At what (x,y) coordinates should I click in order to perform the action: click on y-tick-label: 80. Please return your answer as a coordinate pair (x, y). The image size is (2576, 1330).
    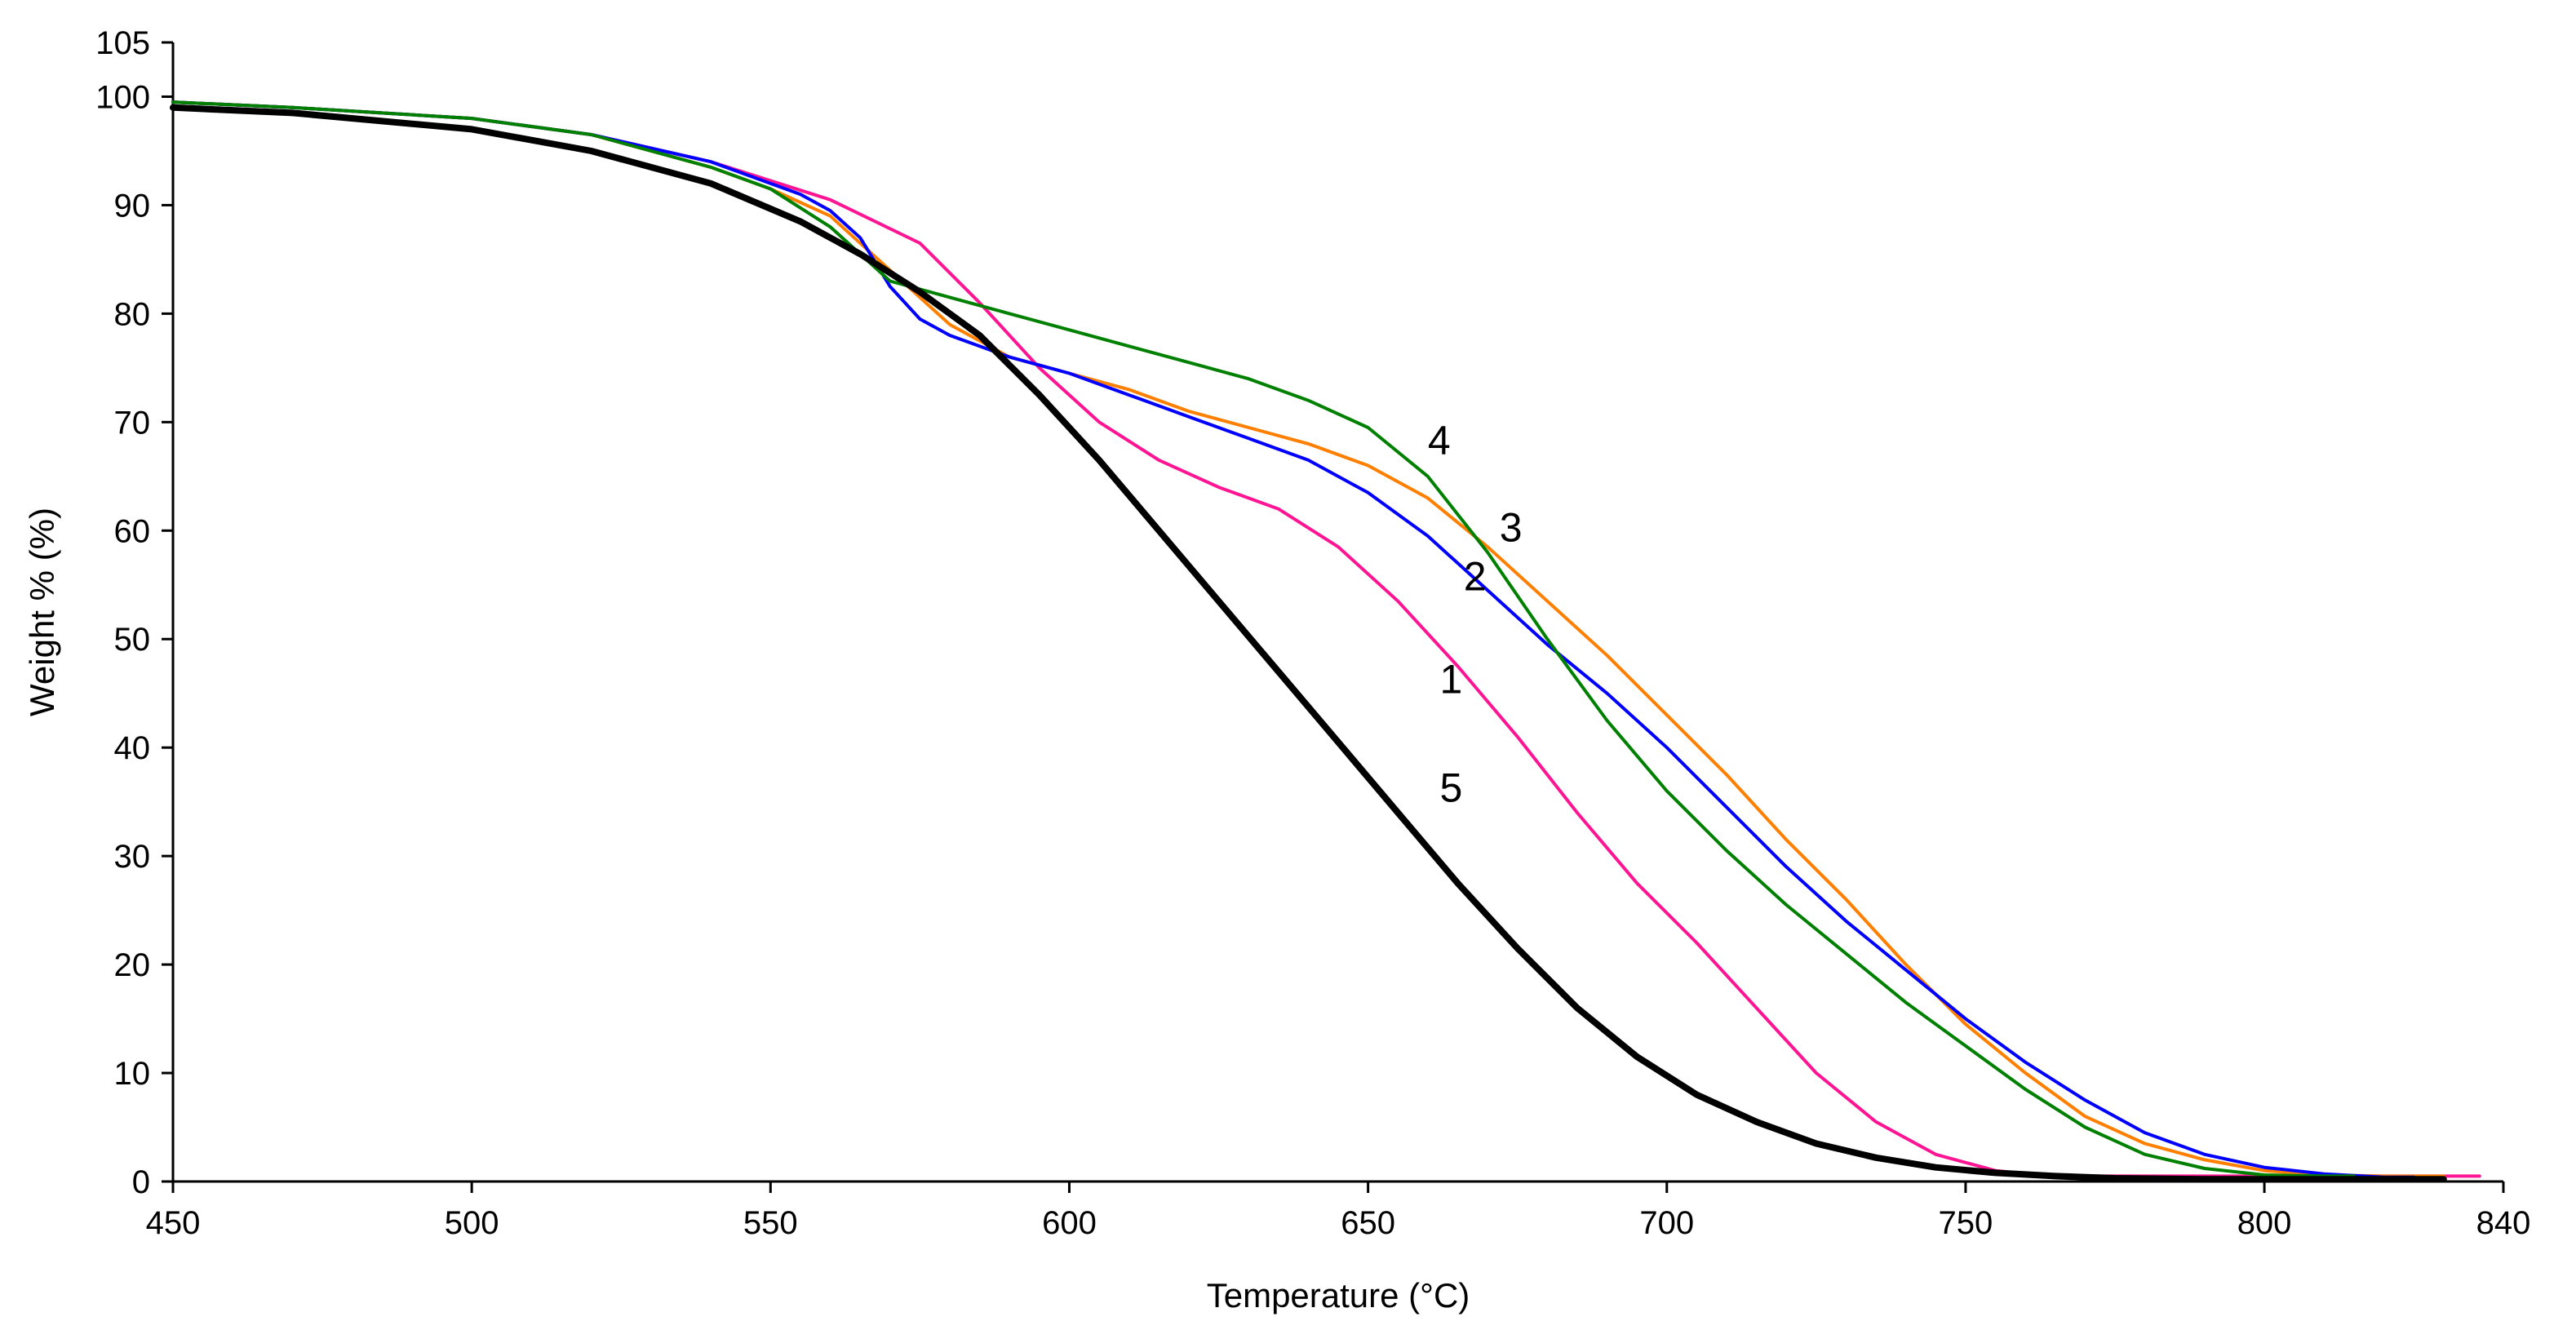
    Looking at the image, I should click on (132, 314).